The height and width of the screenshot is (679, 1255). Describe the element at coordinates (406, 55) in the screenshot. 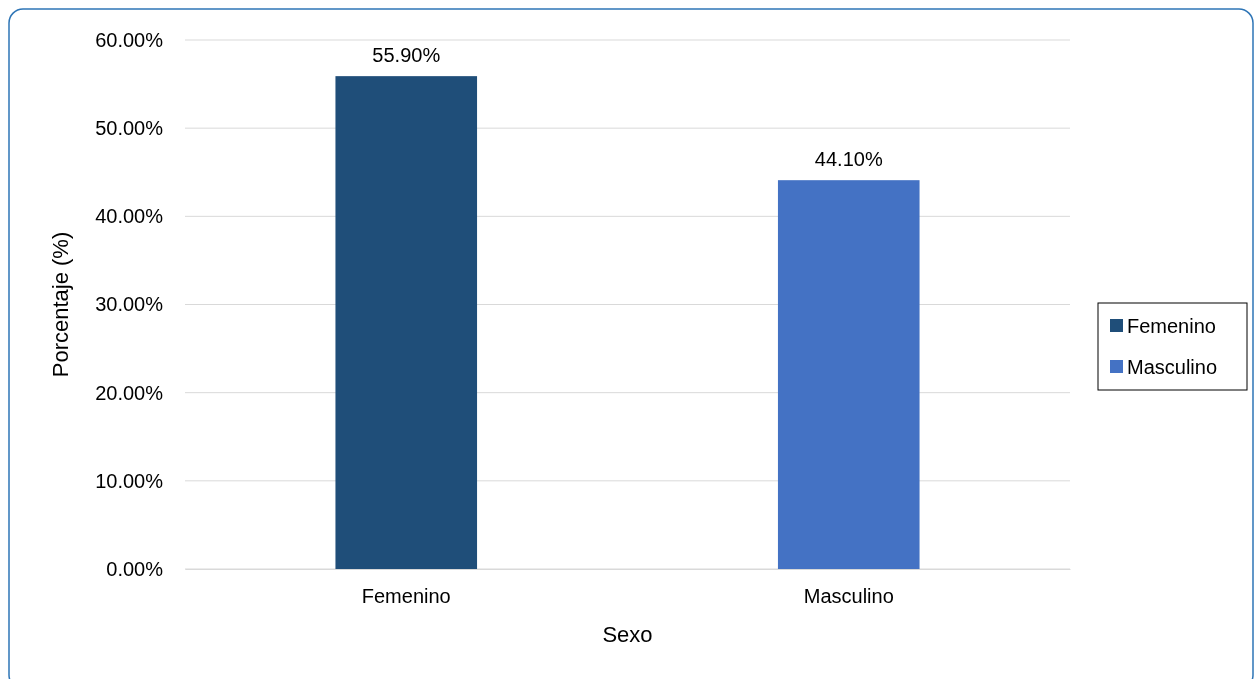

I see `data-label: 55.90%` at that location.